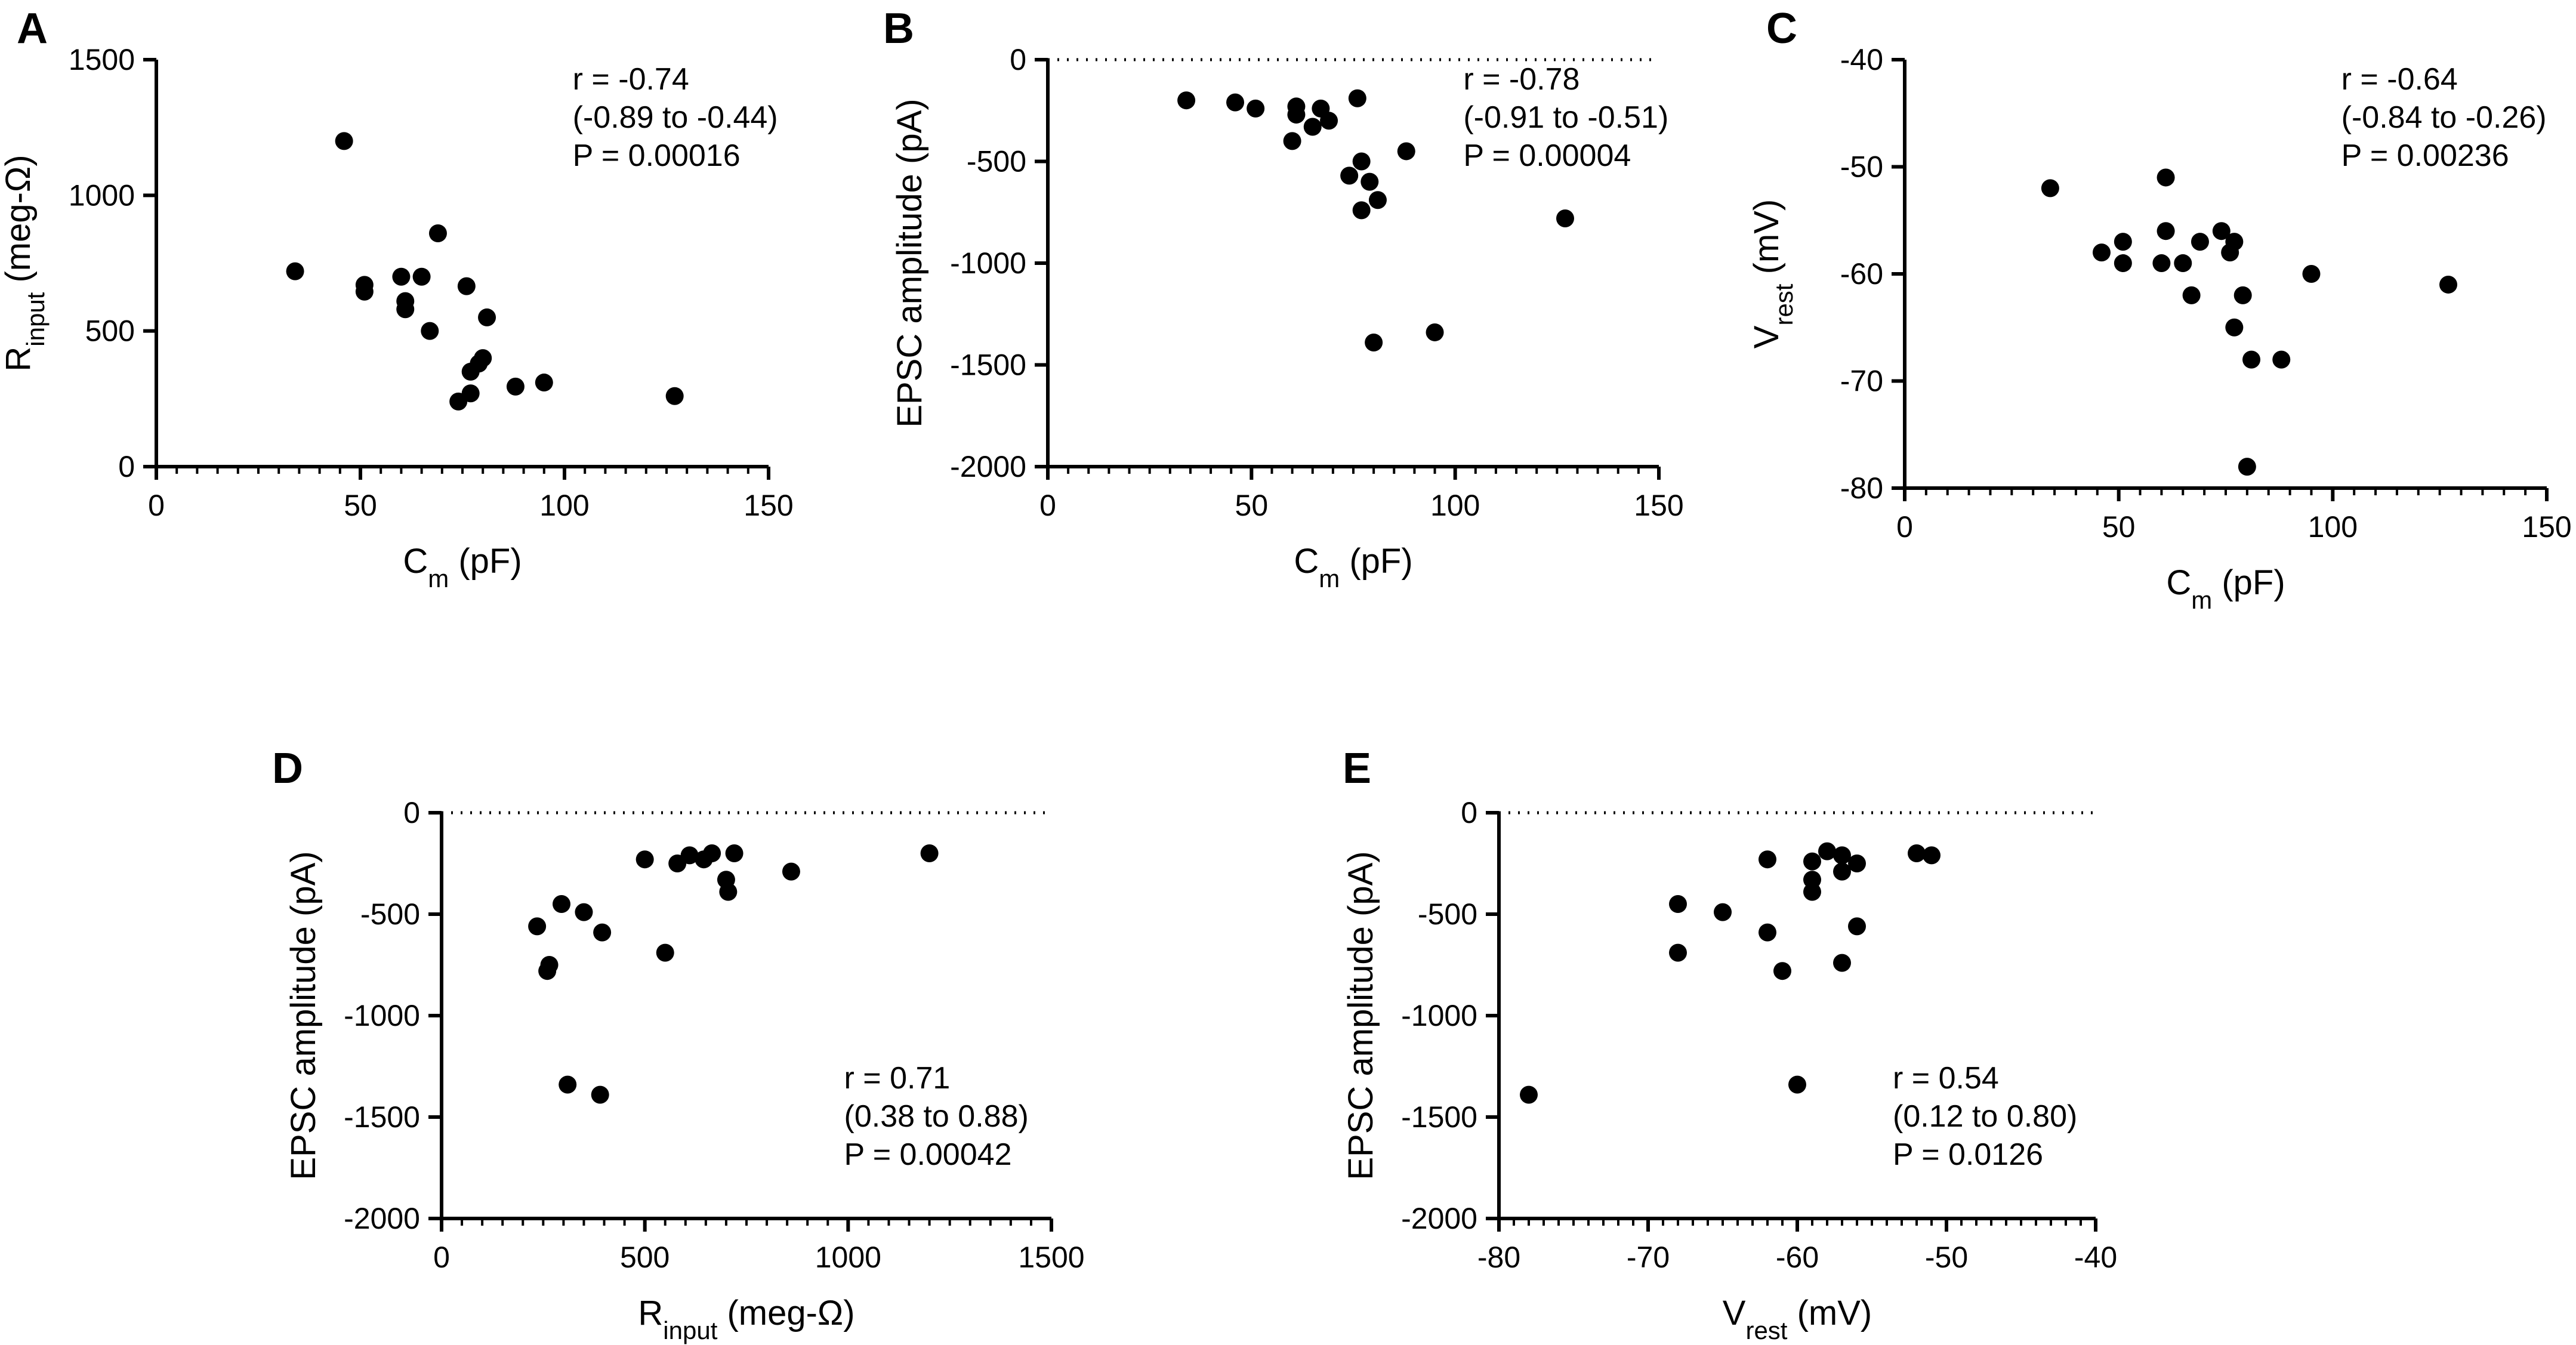 This screenshot has width=2576, height=1345. What do you see at coordinates (645, 1258) in the screenshot?
I see `x-tick-label: 500` at bounding box center [645, 1258].